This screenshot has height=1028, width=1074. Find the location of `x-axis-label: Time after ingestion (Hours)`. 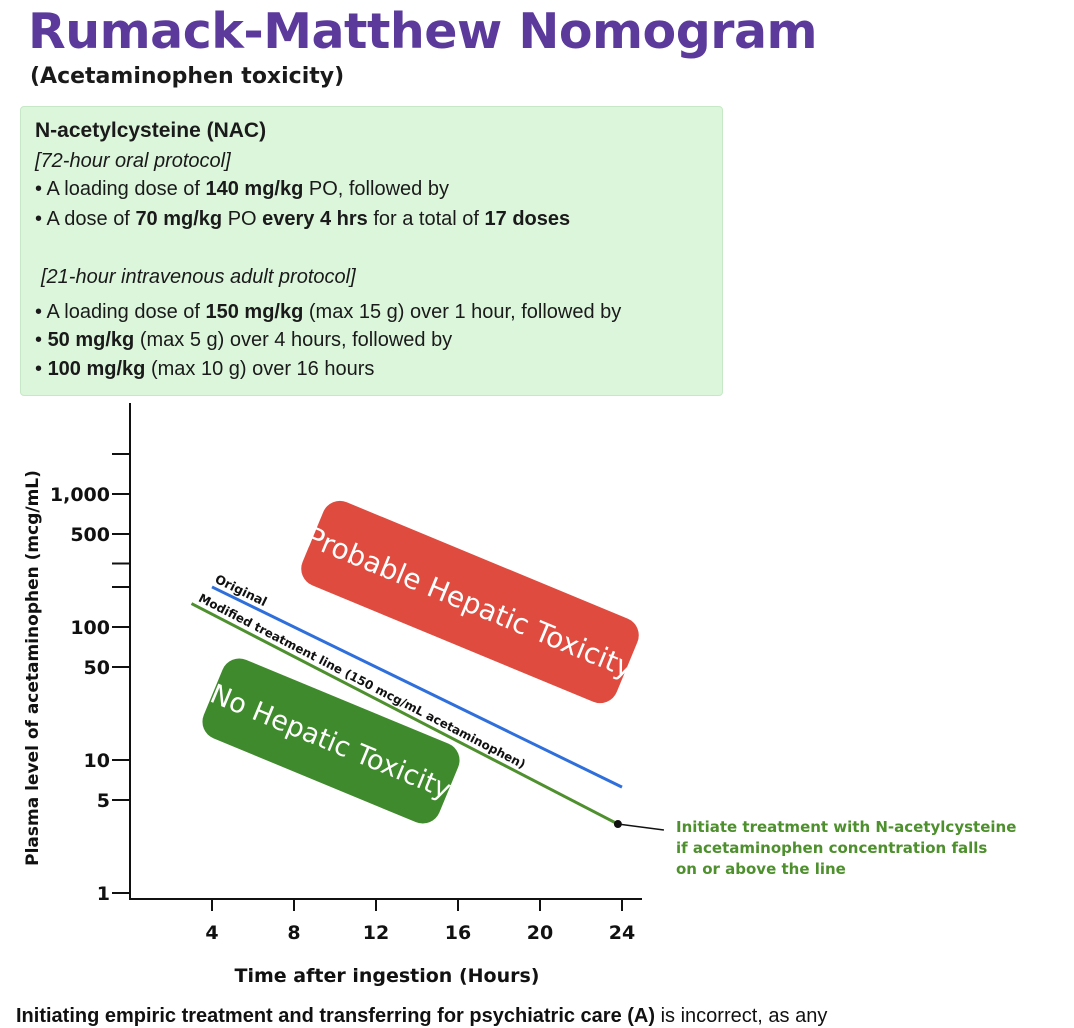

x-axis-label: Time after ingestion (Hours) is located at coordinates (387, 976).